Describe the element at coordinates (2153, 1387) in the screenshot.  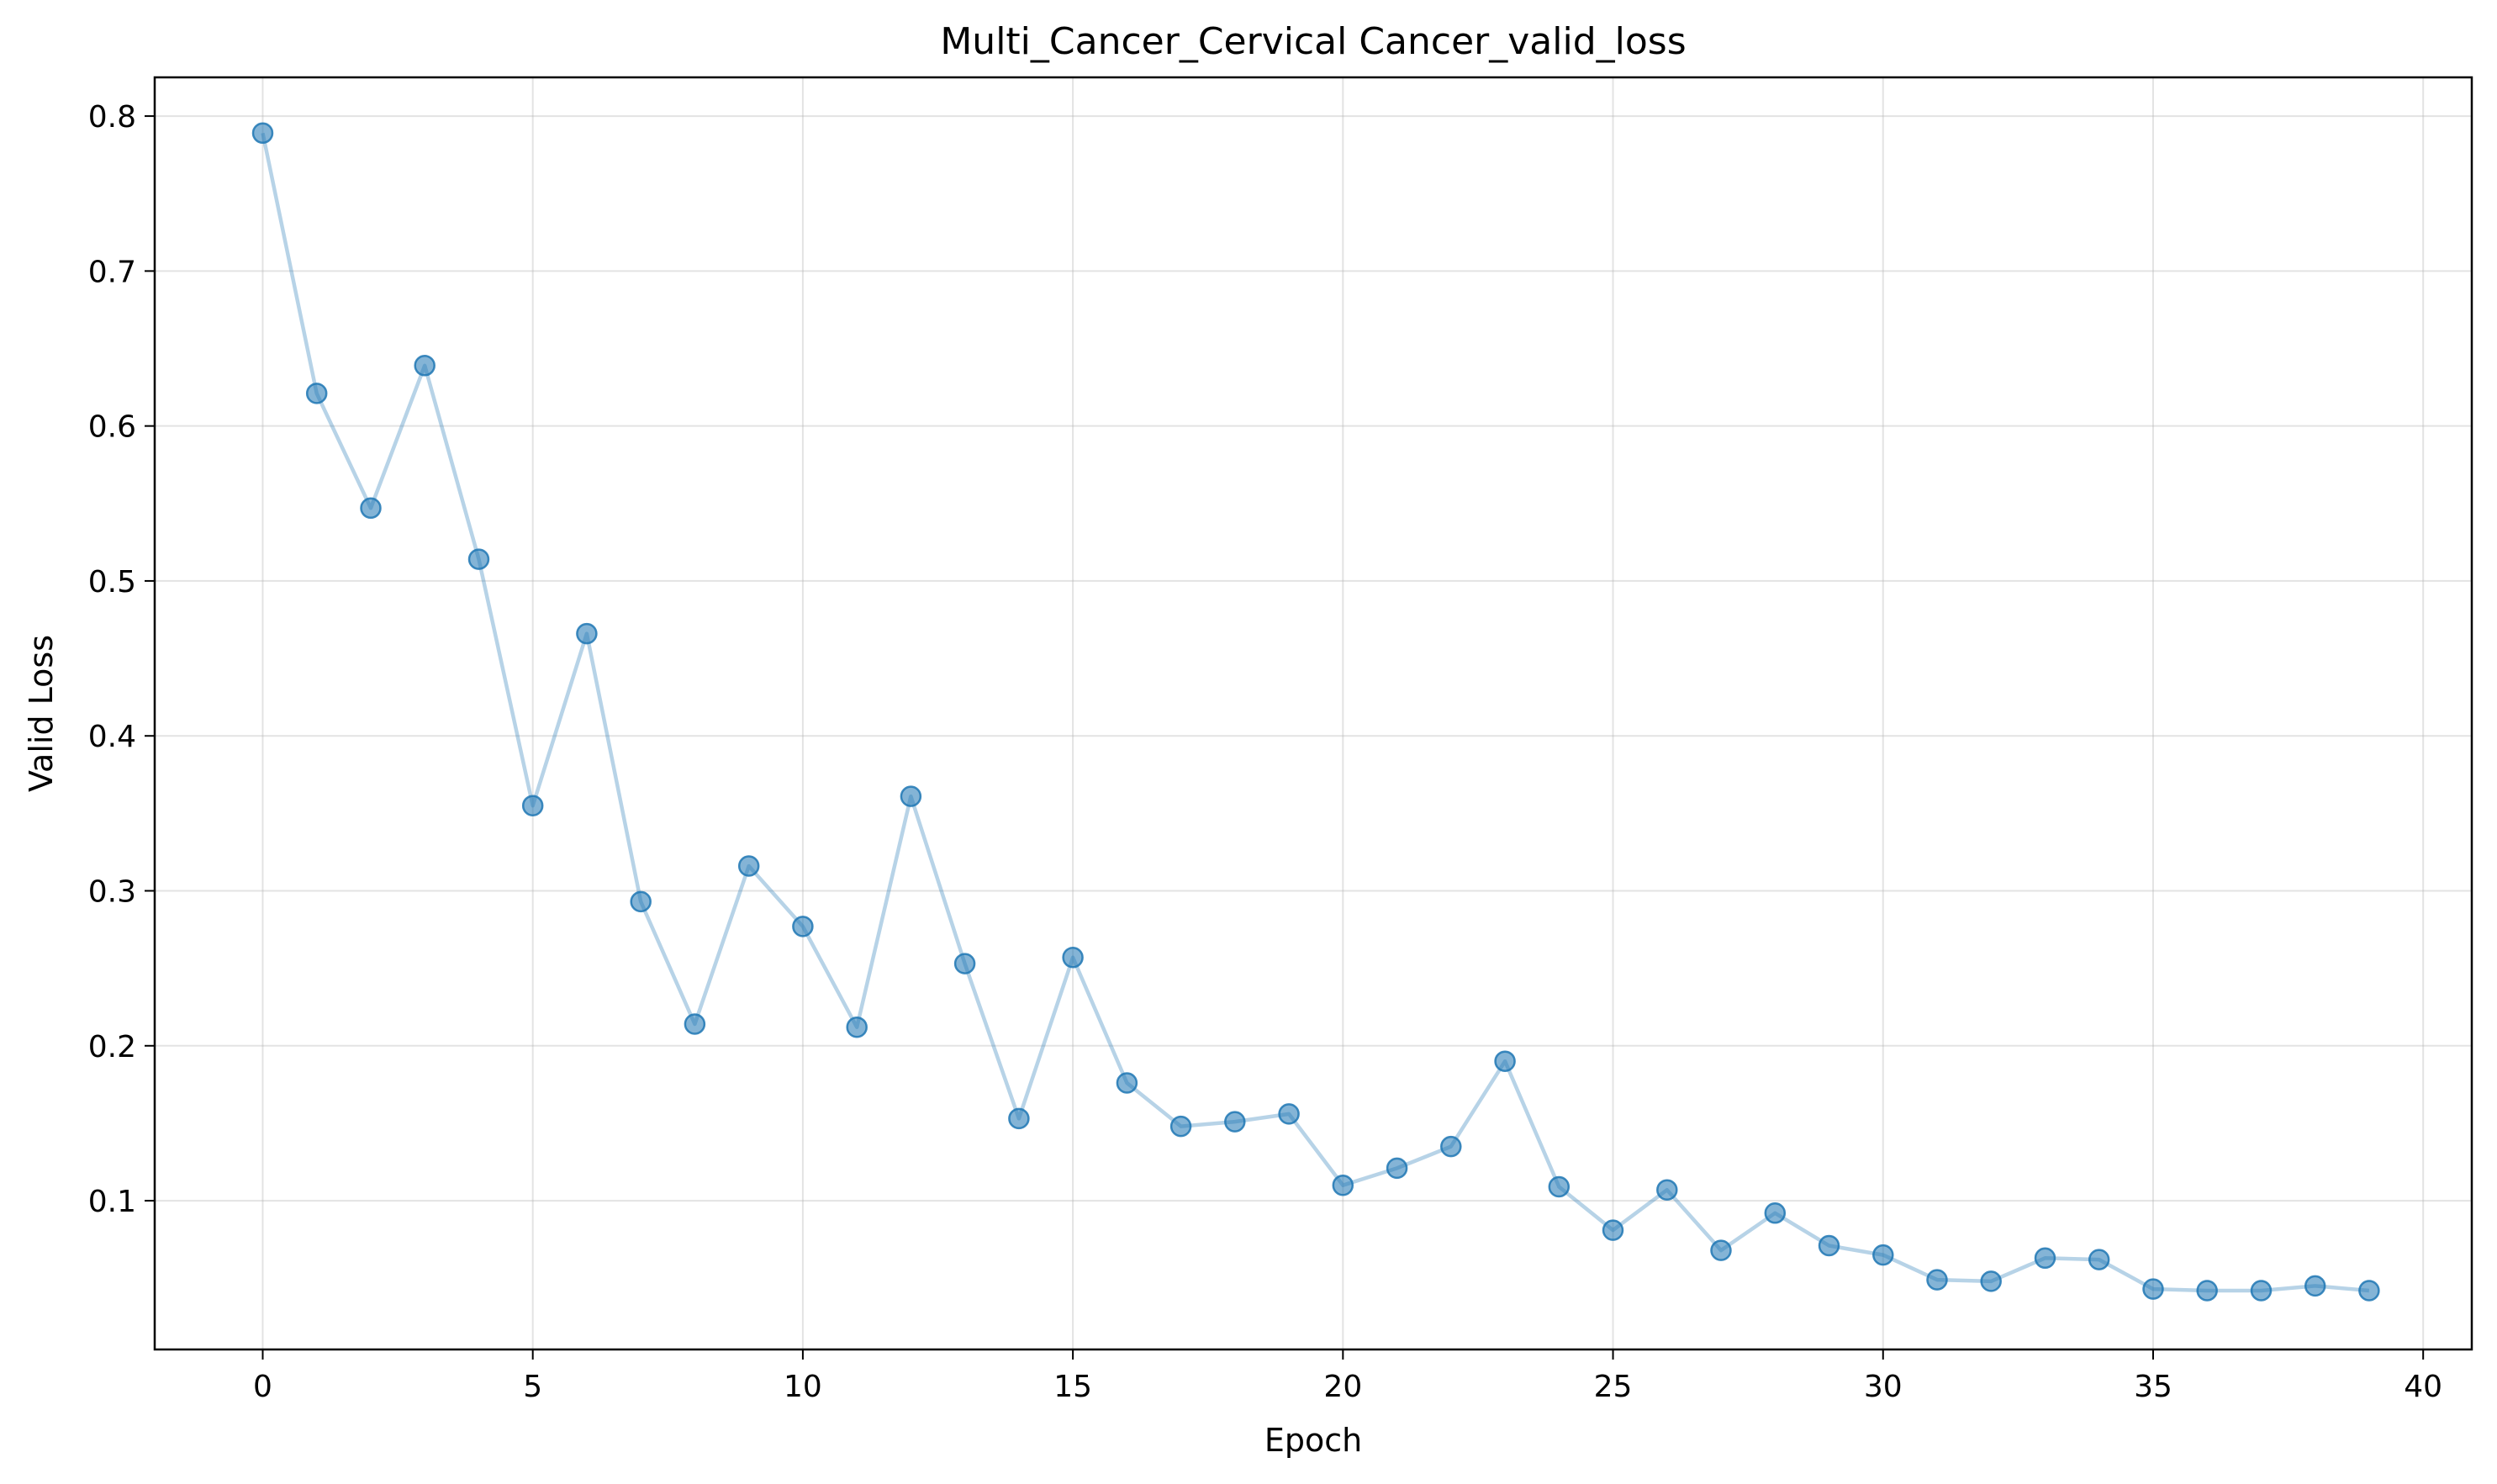
I see `x-tick-label: 35` at that location.